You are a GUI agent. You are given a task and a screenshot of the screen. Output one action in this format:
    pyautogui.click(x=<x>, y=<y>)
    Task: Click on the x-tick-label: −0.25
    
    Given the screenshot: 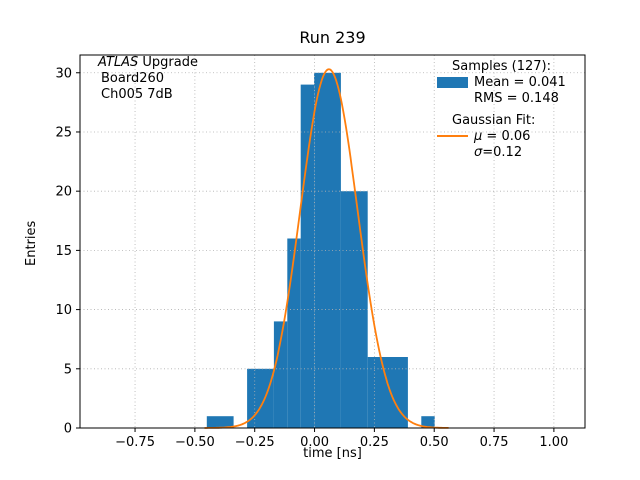 What is the action you would take?
    pyautogui.click(x=255, y=442)
    